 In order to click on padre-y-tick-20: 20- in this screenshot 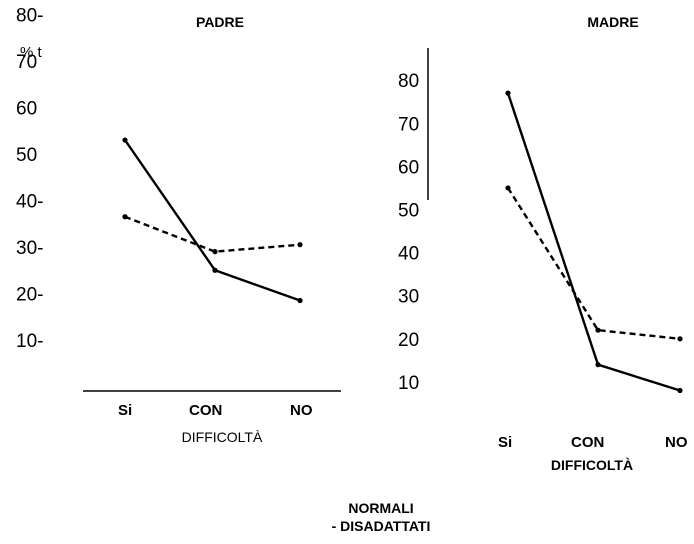, I will do `click(29, 295)`.